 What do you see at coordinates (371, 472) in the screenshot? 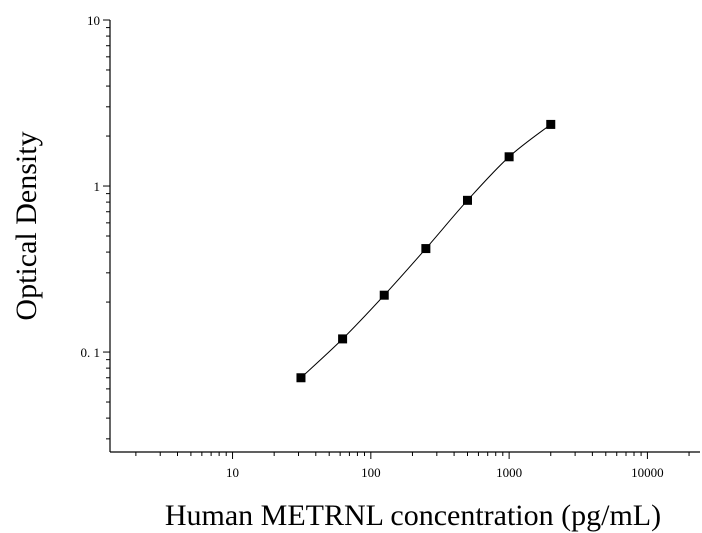
I see `x-tick-label: 100` at bounding box center [371, 472].